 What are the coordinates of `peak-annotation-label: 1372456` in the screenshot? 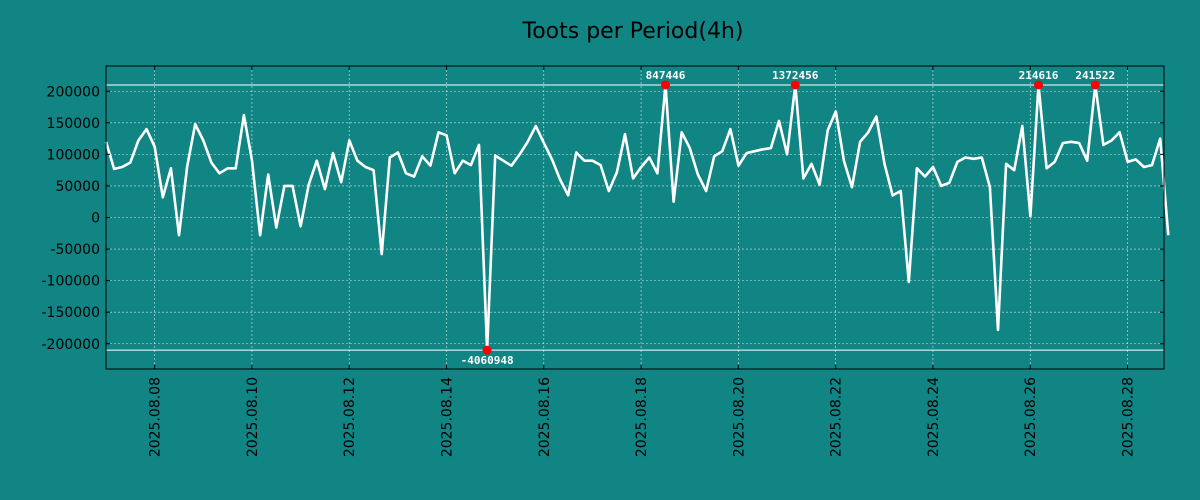 It's located at (795, 75).